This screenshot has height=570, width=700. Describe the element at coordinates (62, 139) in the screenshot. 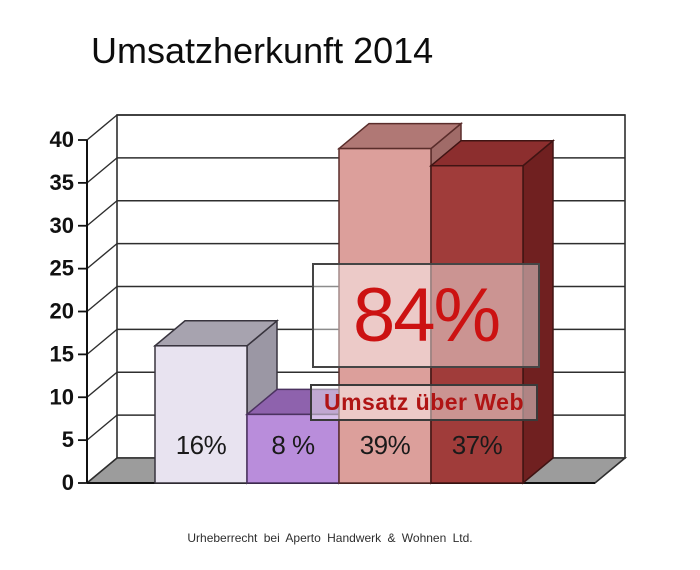

I see `y-axis-label: 40` at that location.